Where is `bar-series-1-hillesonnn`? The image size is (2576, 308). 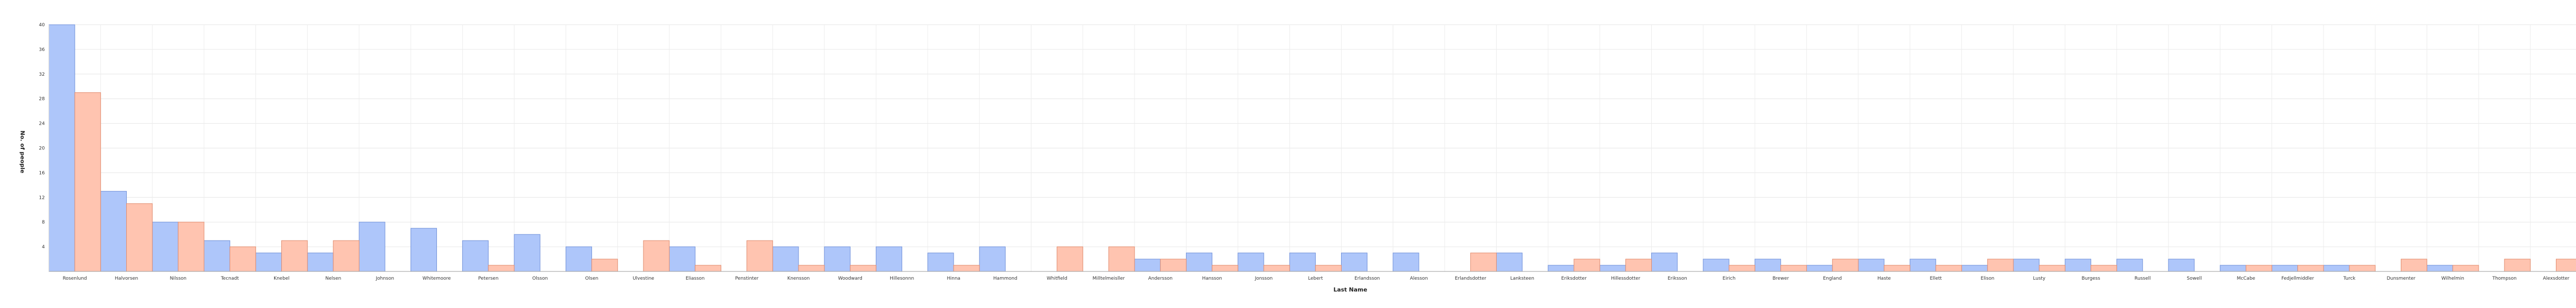
bar-series-1-hillesonnn is located at coordinates (889, 259).